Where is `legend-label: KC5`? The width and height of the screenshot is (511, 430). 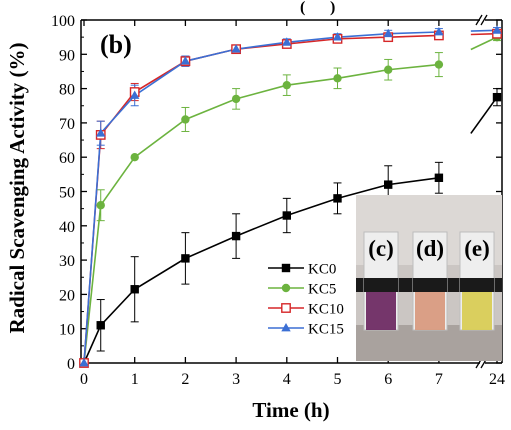
legend-label: KC5 is located at coordinates (322, 290).